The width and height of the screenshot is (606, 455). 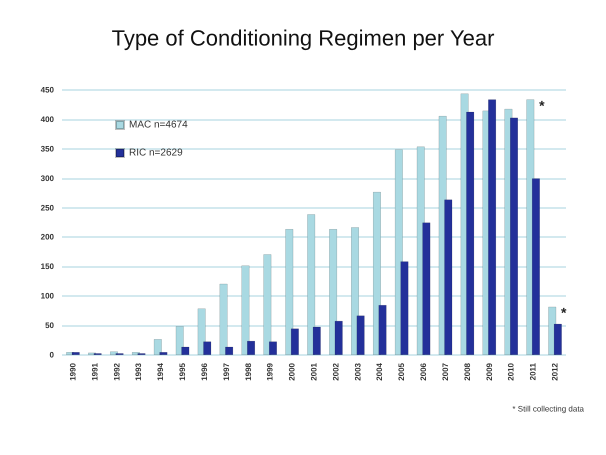 I want to click on x-tick-label: 2003, so click(x=357, y=371).